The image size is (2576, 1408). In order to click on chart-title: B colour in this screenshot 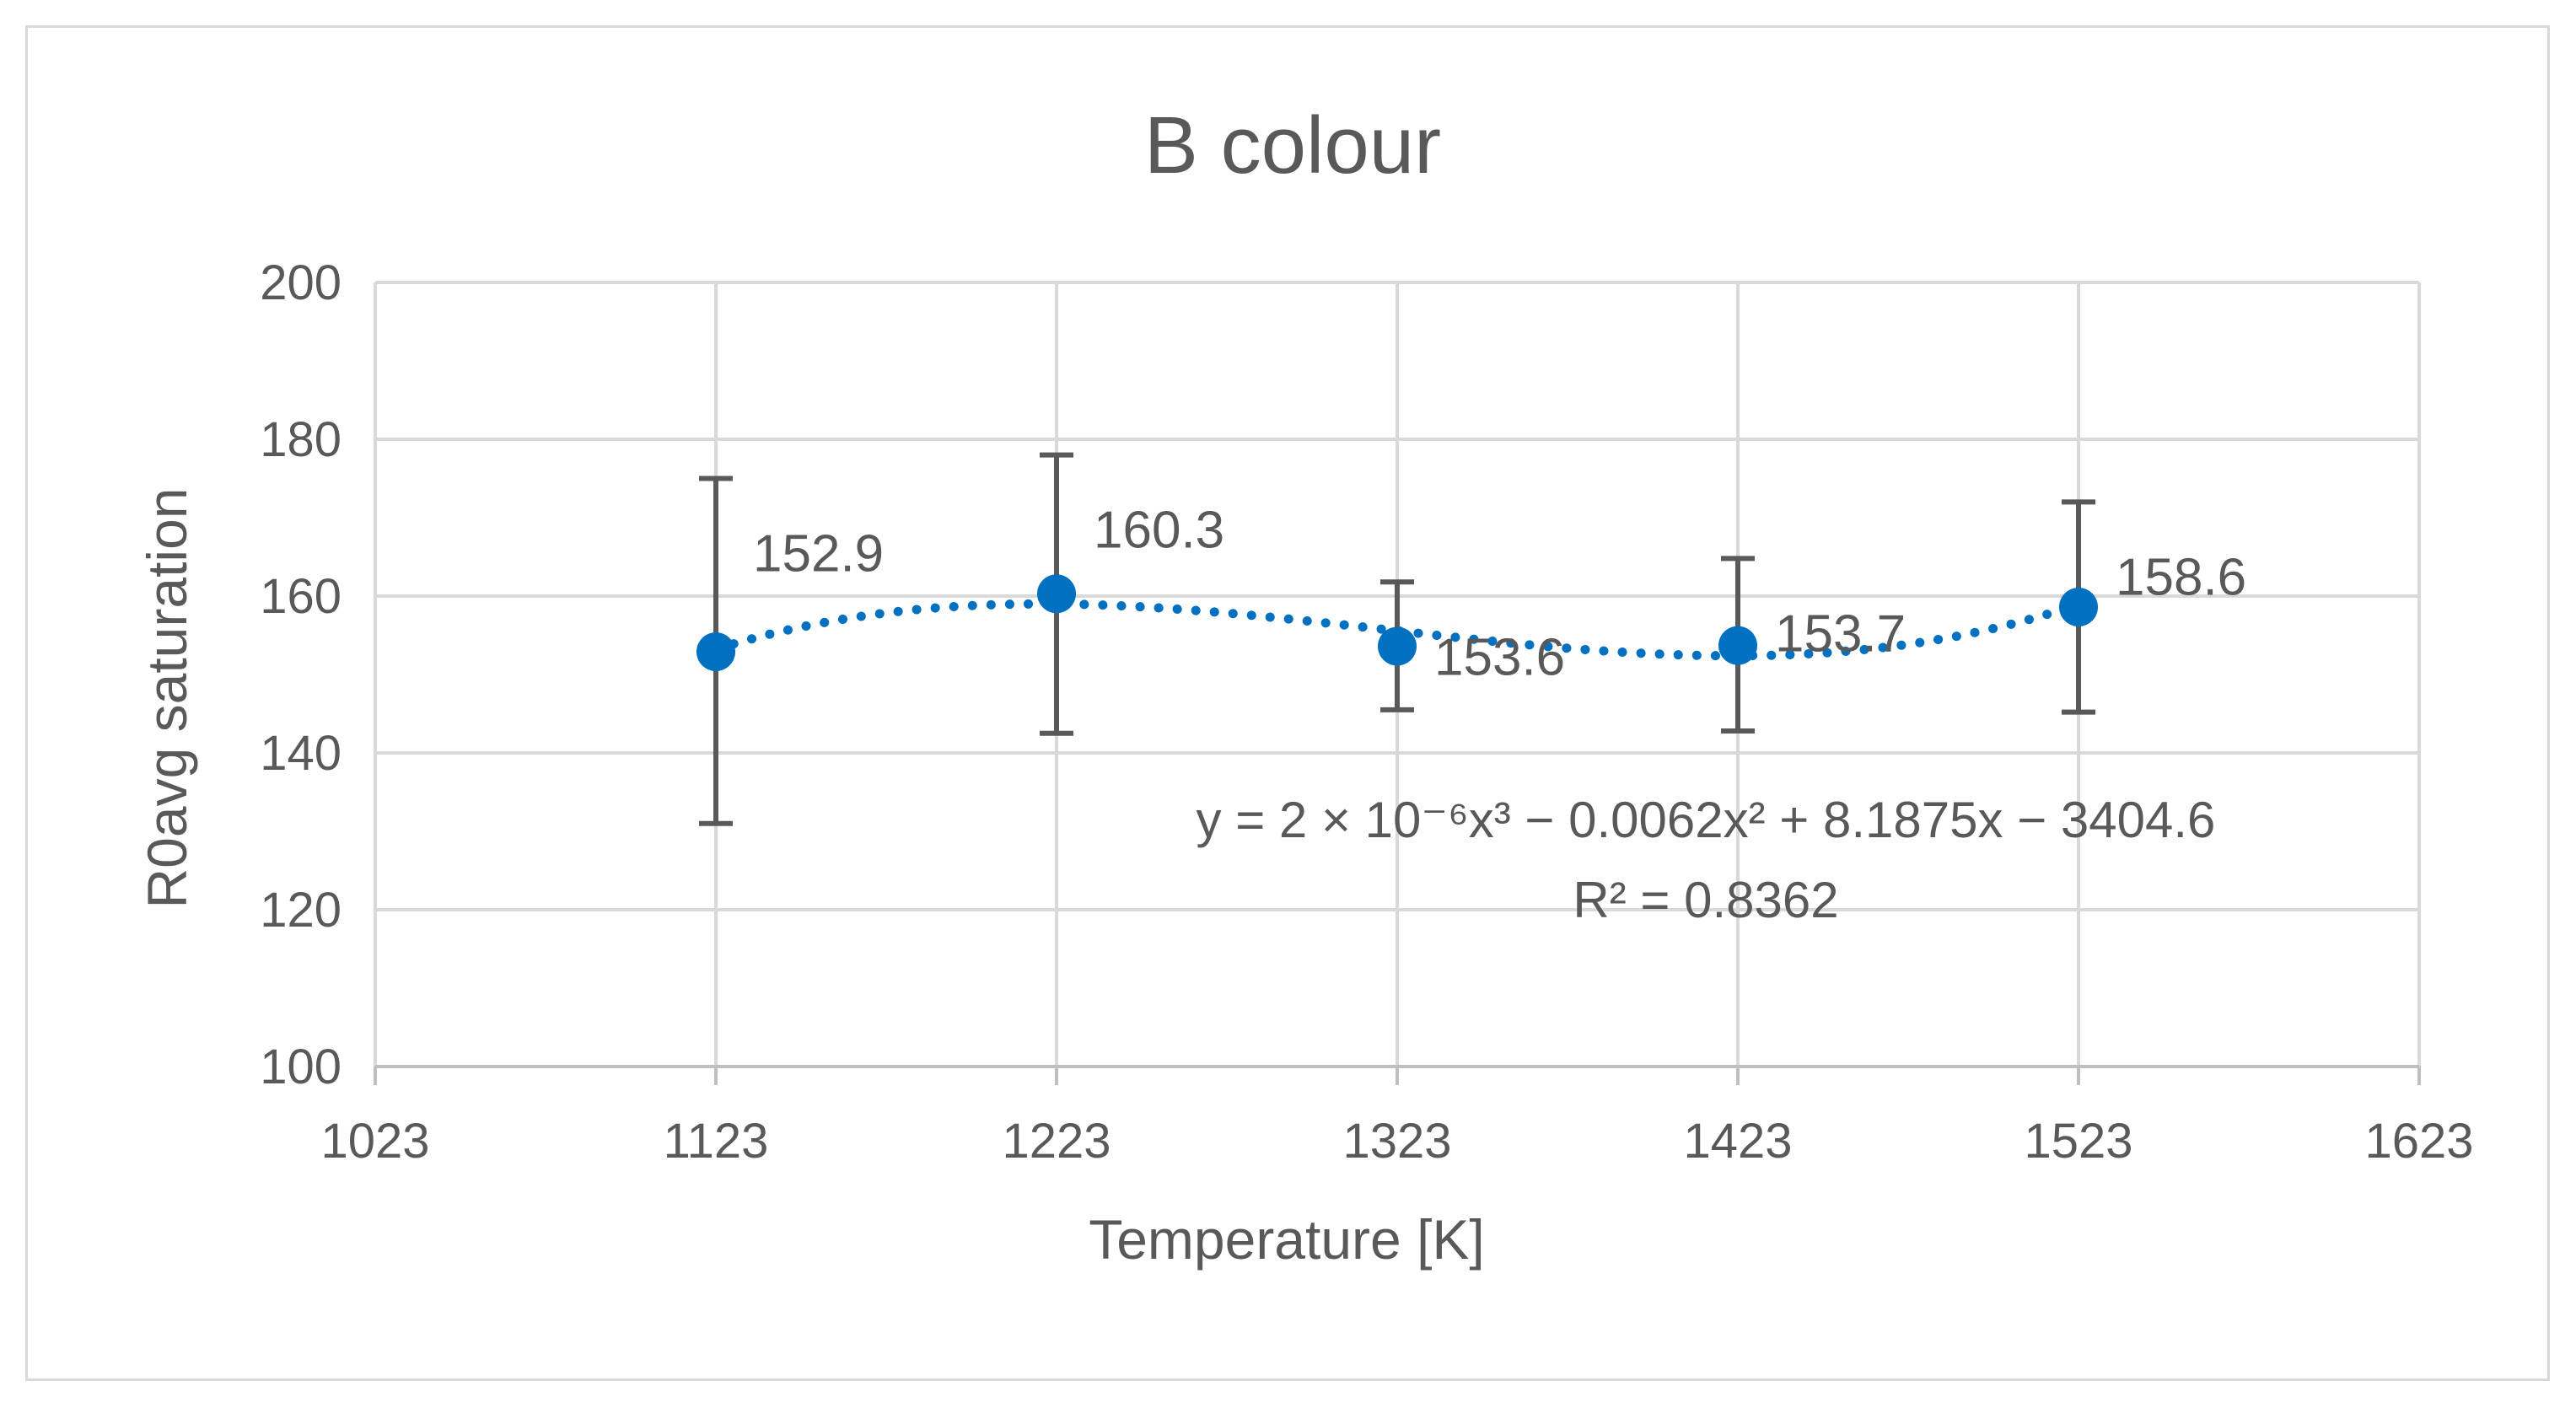, I will do `click(1293, 145)`.